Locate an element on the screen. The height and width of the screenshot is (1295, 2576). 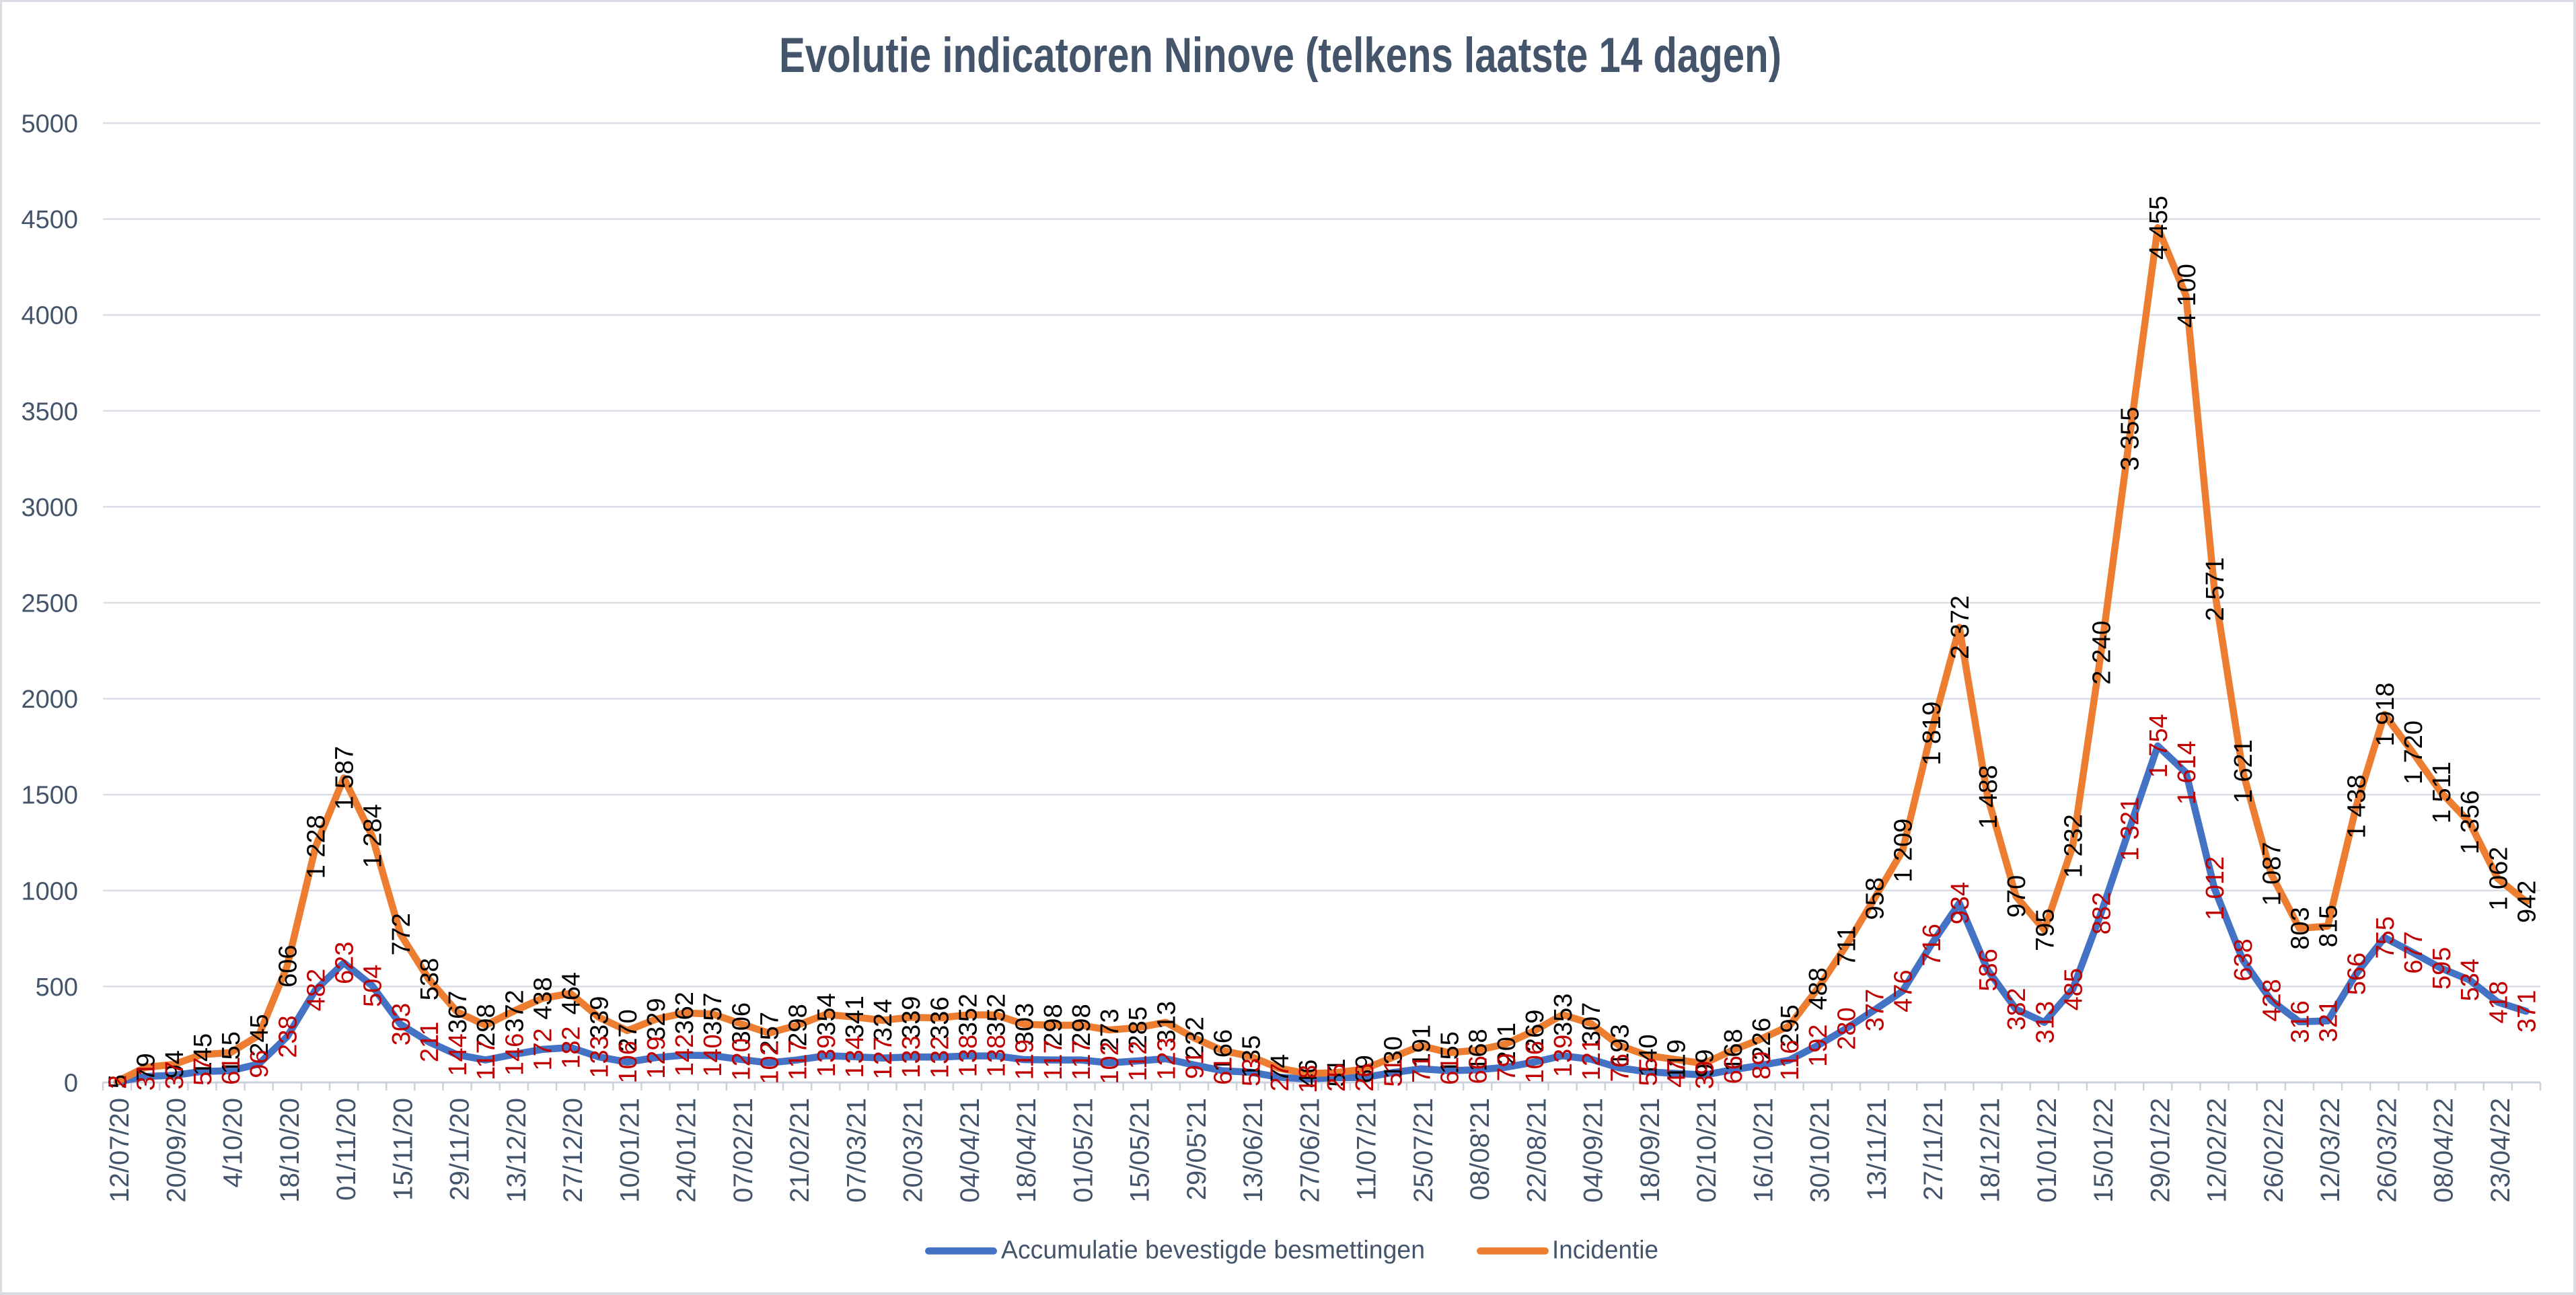
svg-text: 18/10/20 is located at coordinates (290, 1150).